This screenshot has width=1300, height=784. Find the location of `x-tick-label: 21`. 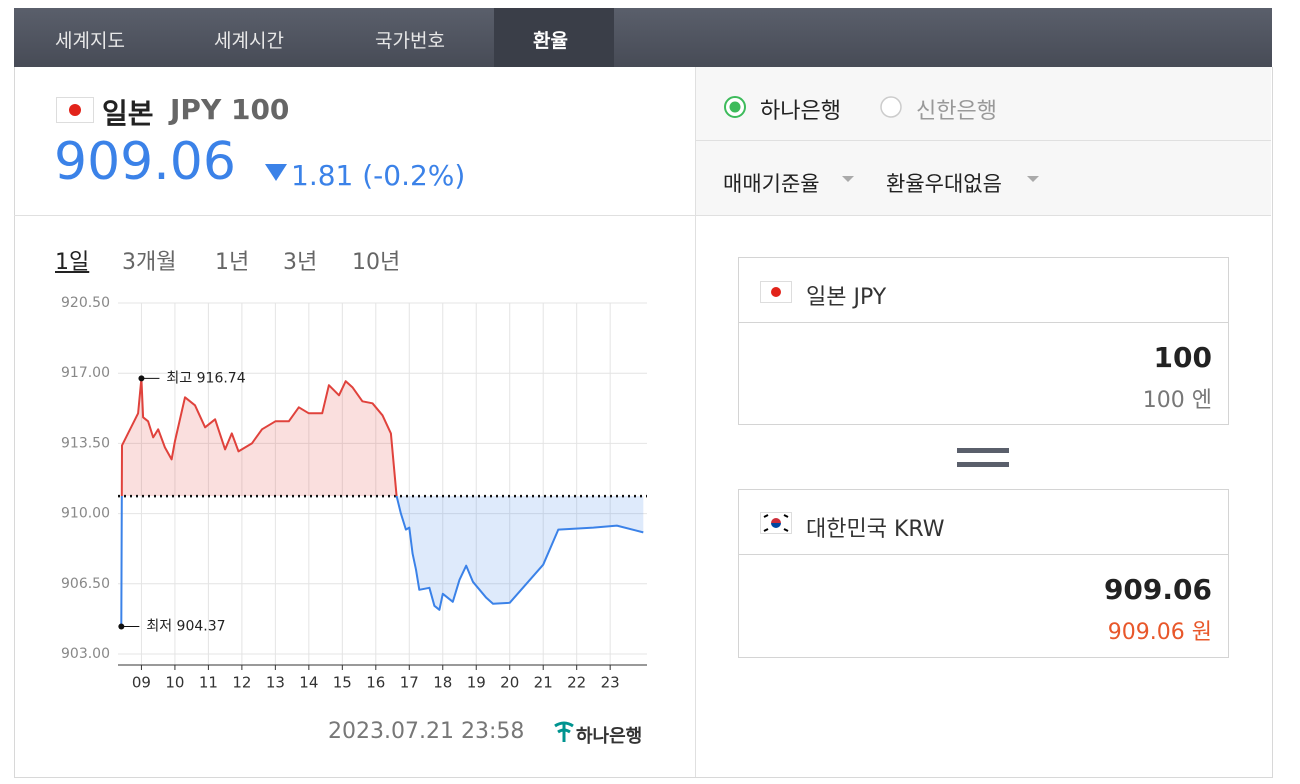

x-tick-label: 21 is located at coordinates (543, 683).